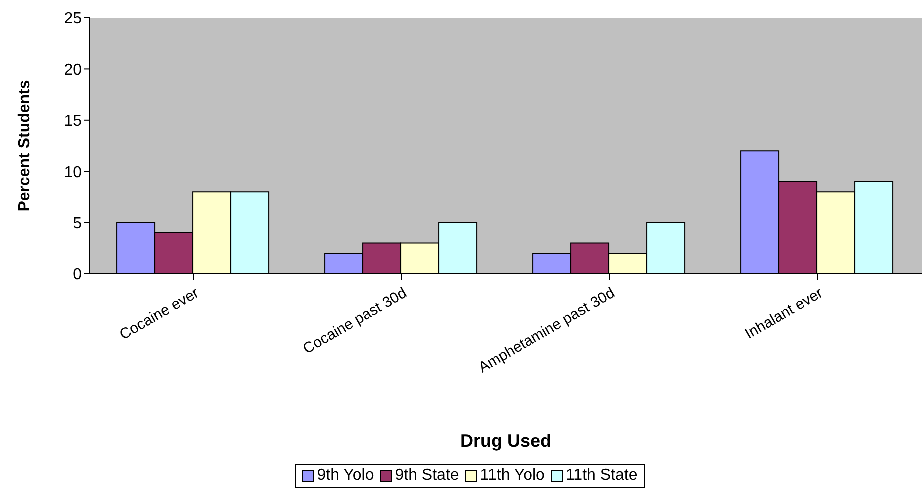 The height and width of the screenshot is (498, 922). Describe the element at coordinates (77, 275) in the screenshot. I see `y-tick-label: 0` at that location.